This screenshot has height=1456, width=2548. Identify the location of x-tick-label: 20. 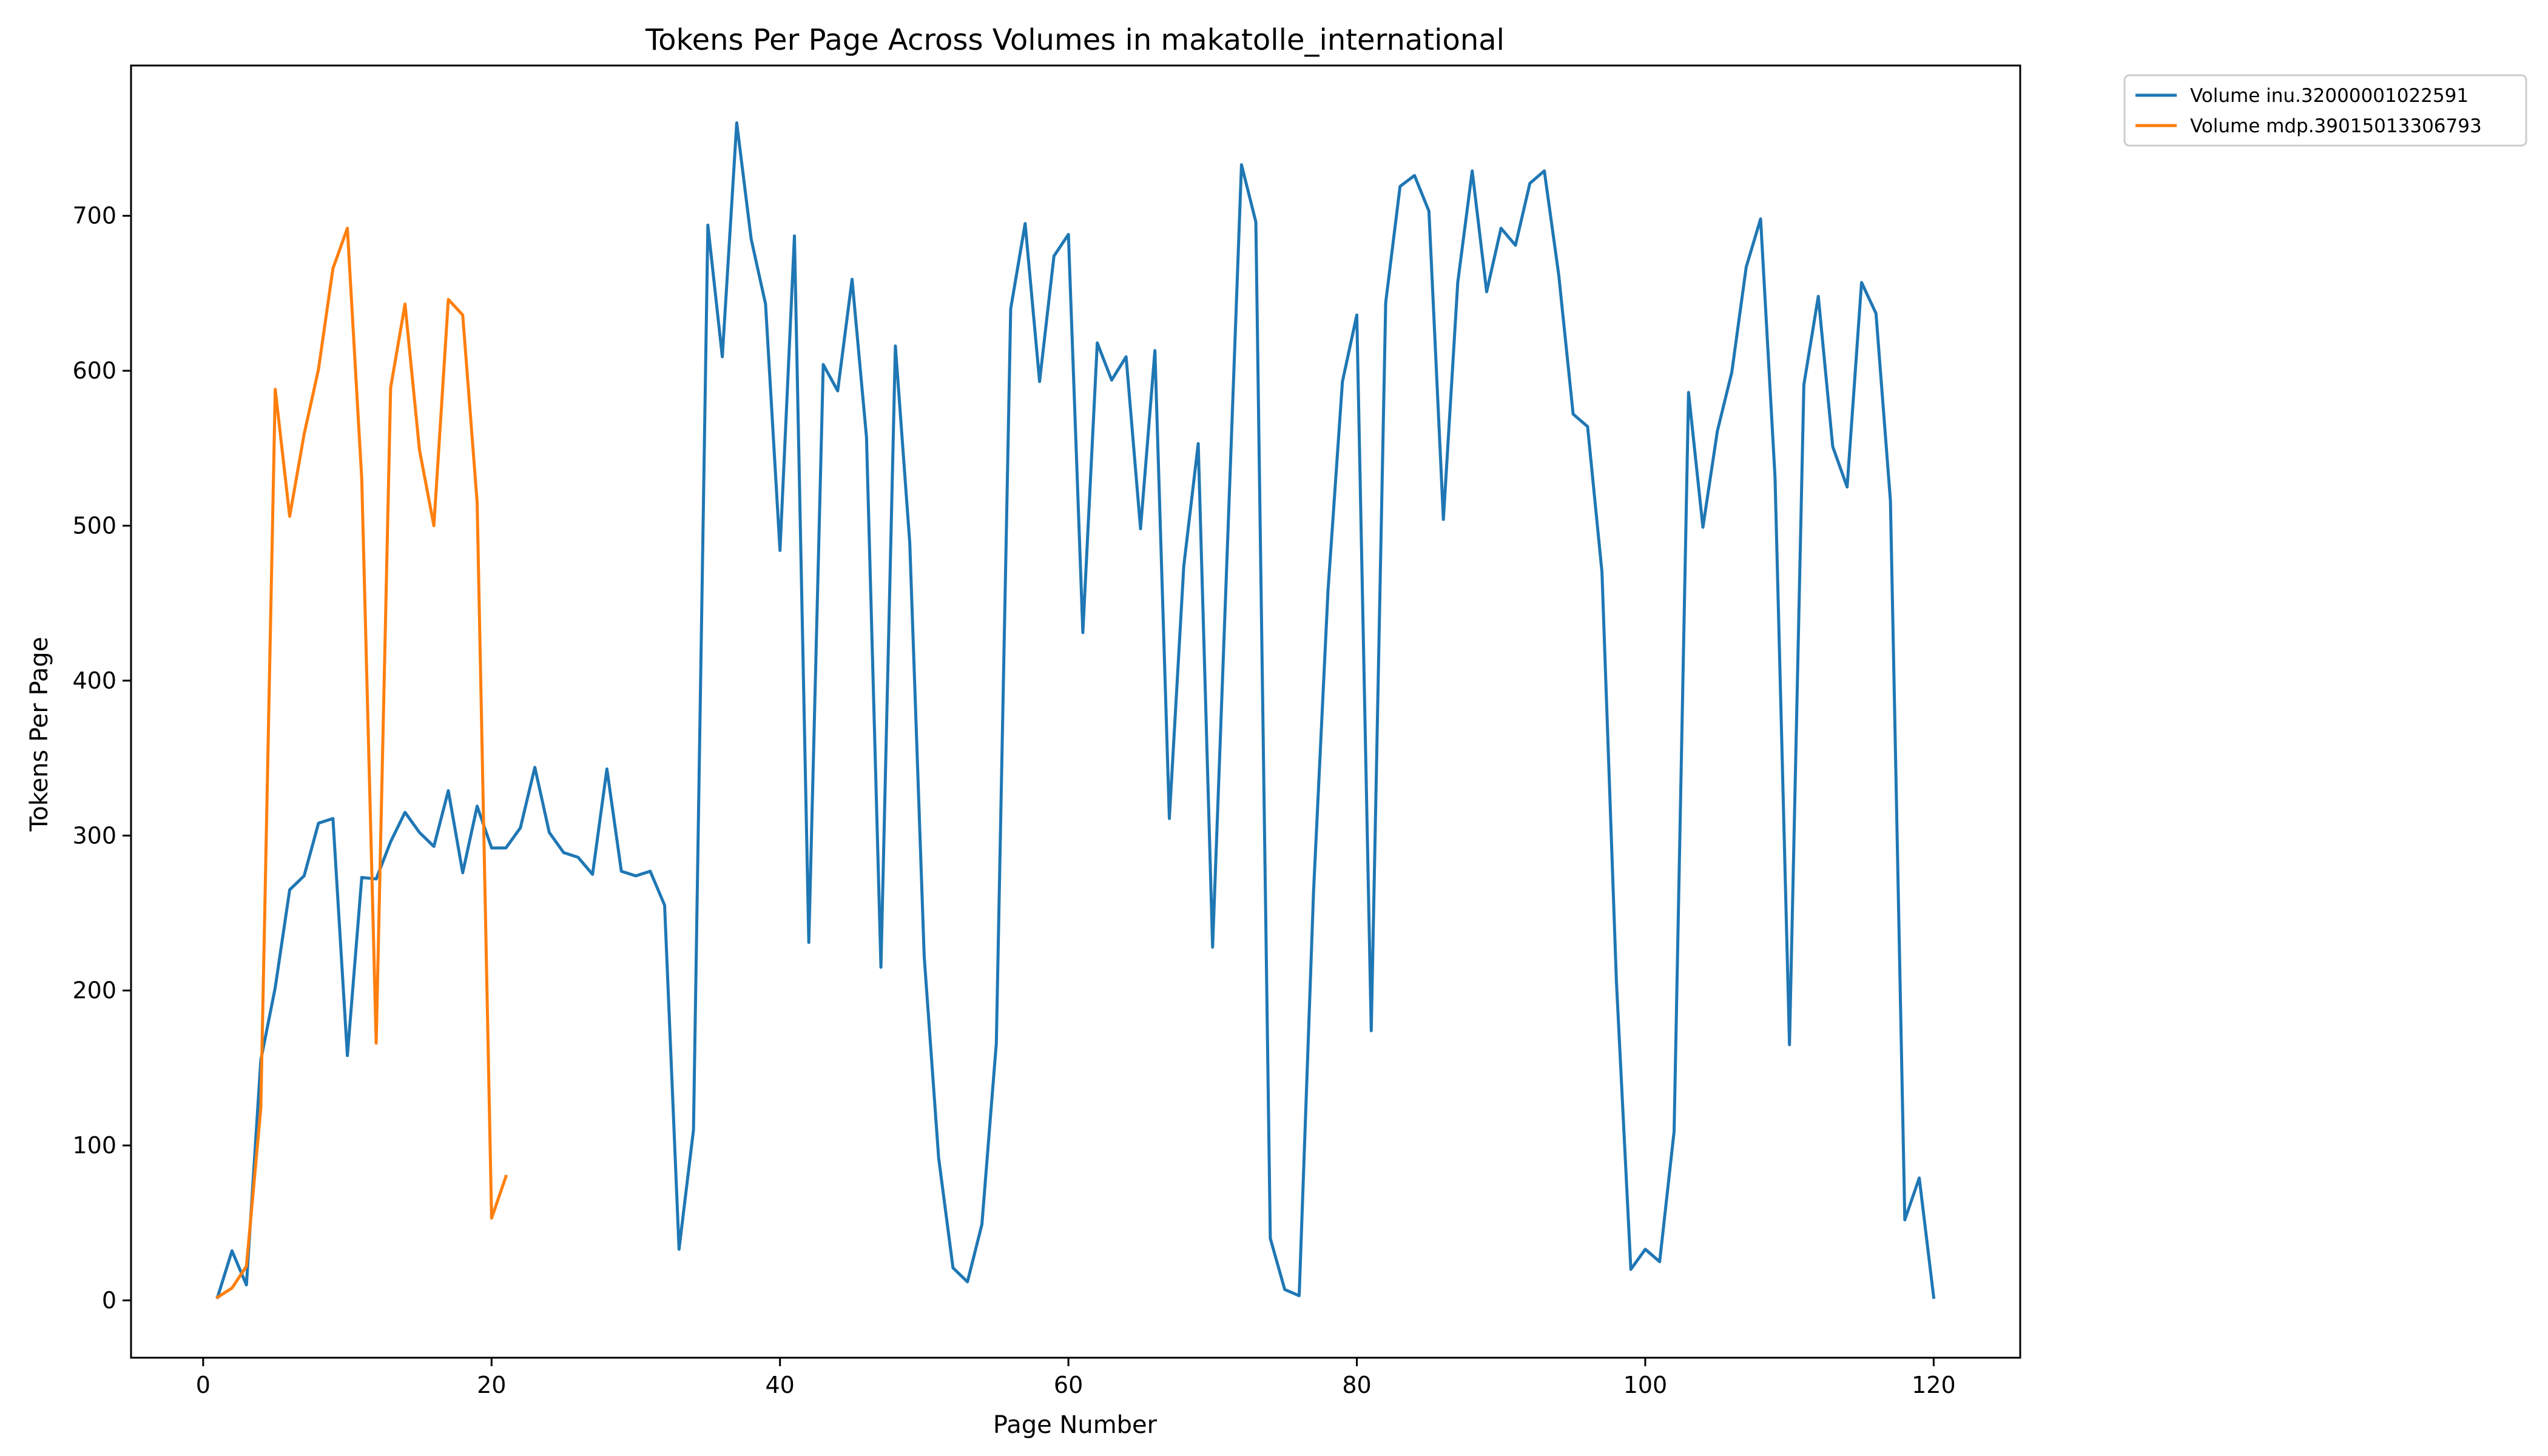
(491, 1385).